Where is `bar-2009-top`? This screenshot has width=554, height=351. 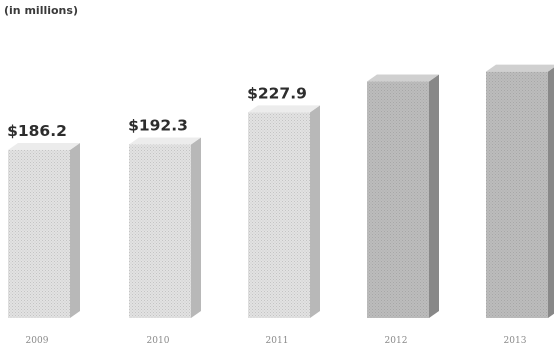 bar-2009-top is located at coordinates (44, 146).